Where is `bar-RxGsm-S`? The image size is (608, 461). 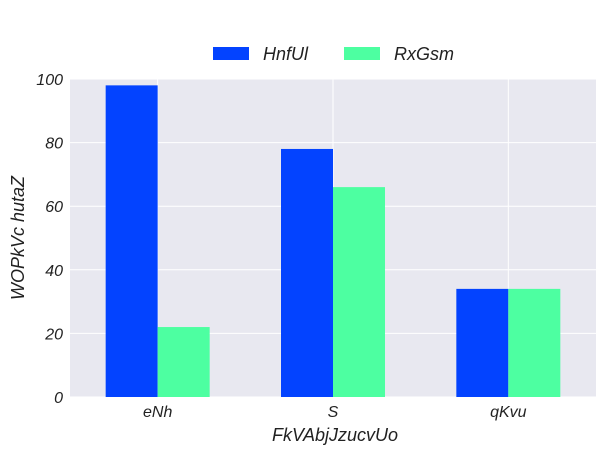 bar-RxGsm-S is located at coordinates (359, 292).